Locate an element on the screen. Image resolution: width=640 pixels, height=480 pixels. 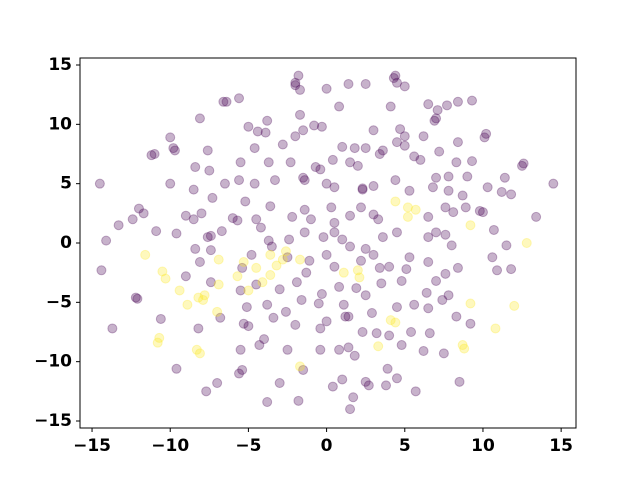
x-tick-label: −10 is located at coordinates (170, 446).